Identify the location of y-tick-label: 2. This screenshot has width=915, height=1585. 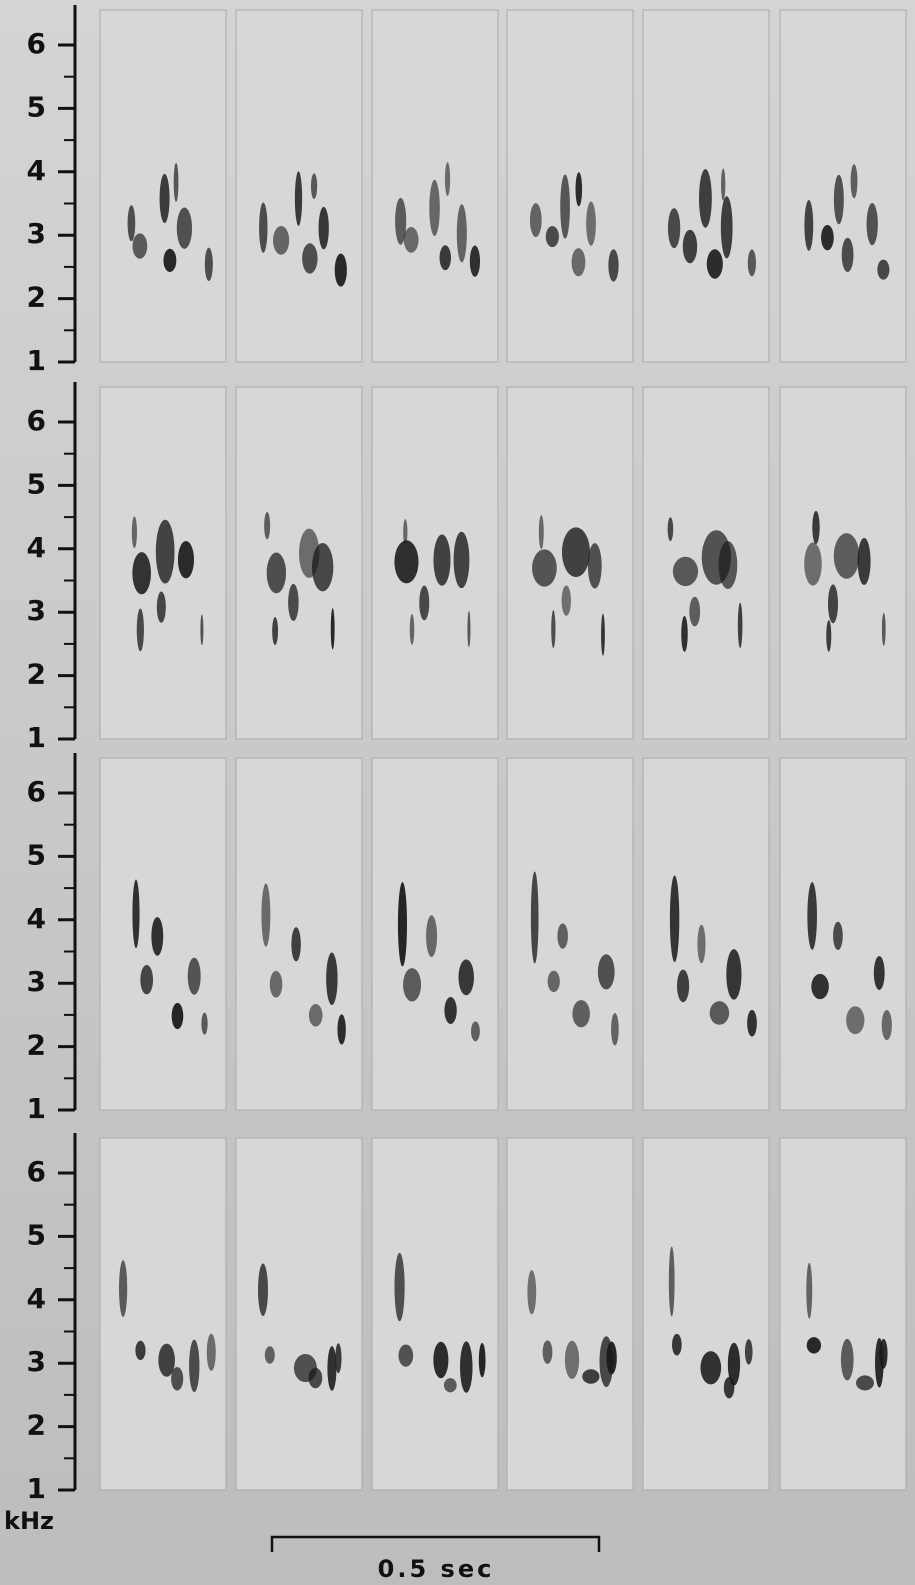
(36, 1045).